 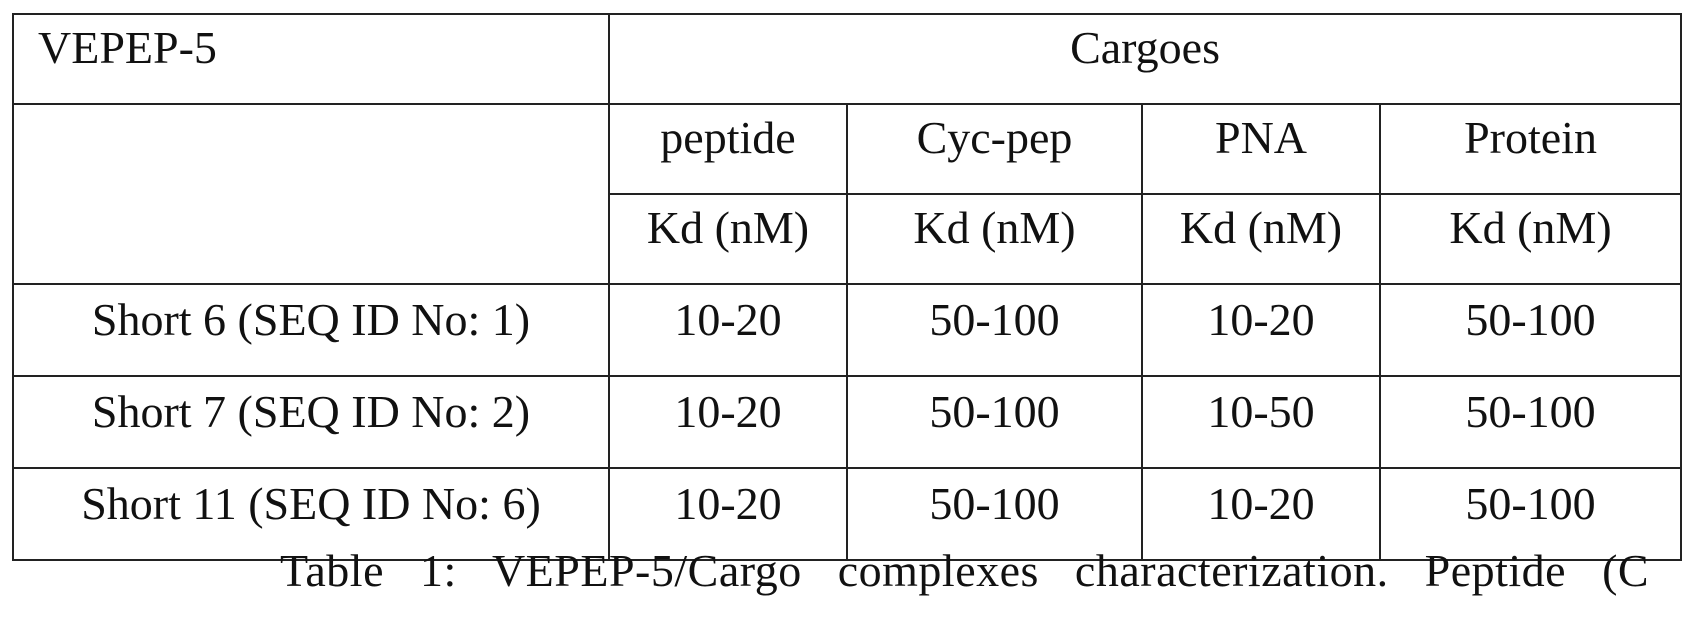 I want to click on cargo-header-protein: Protein, so click(x=1530, y=149).